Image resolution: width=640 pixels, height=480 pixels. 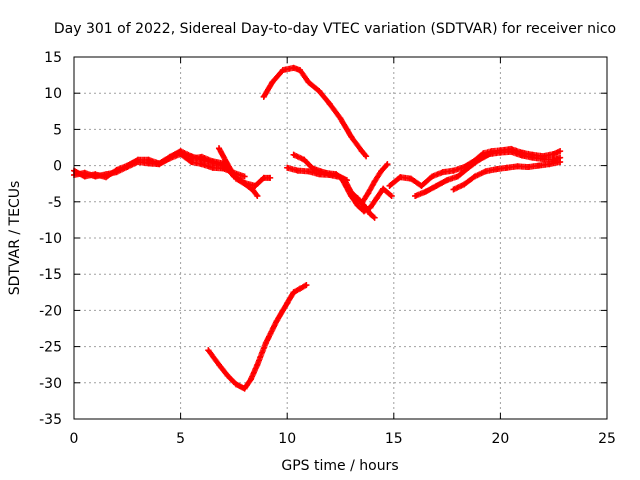 I want to click on x-tick-label: 15, so click(x=394, y=439).